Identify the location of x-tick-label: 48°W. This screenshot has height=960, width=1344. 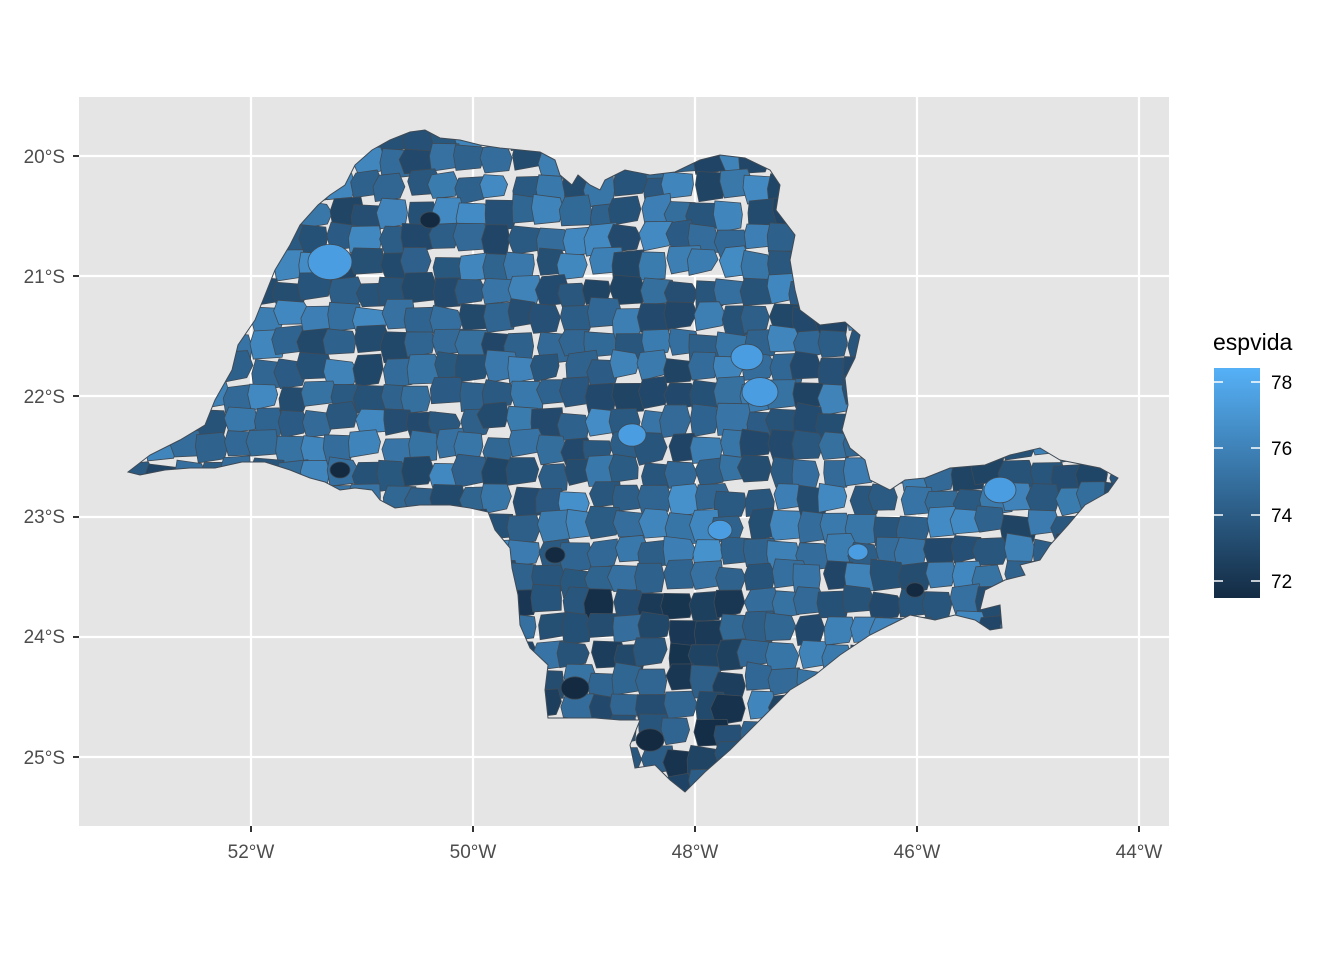
(695, 852).